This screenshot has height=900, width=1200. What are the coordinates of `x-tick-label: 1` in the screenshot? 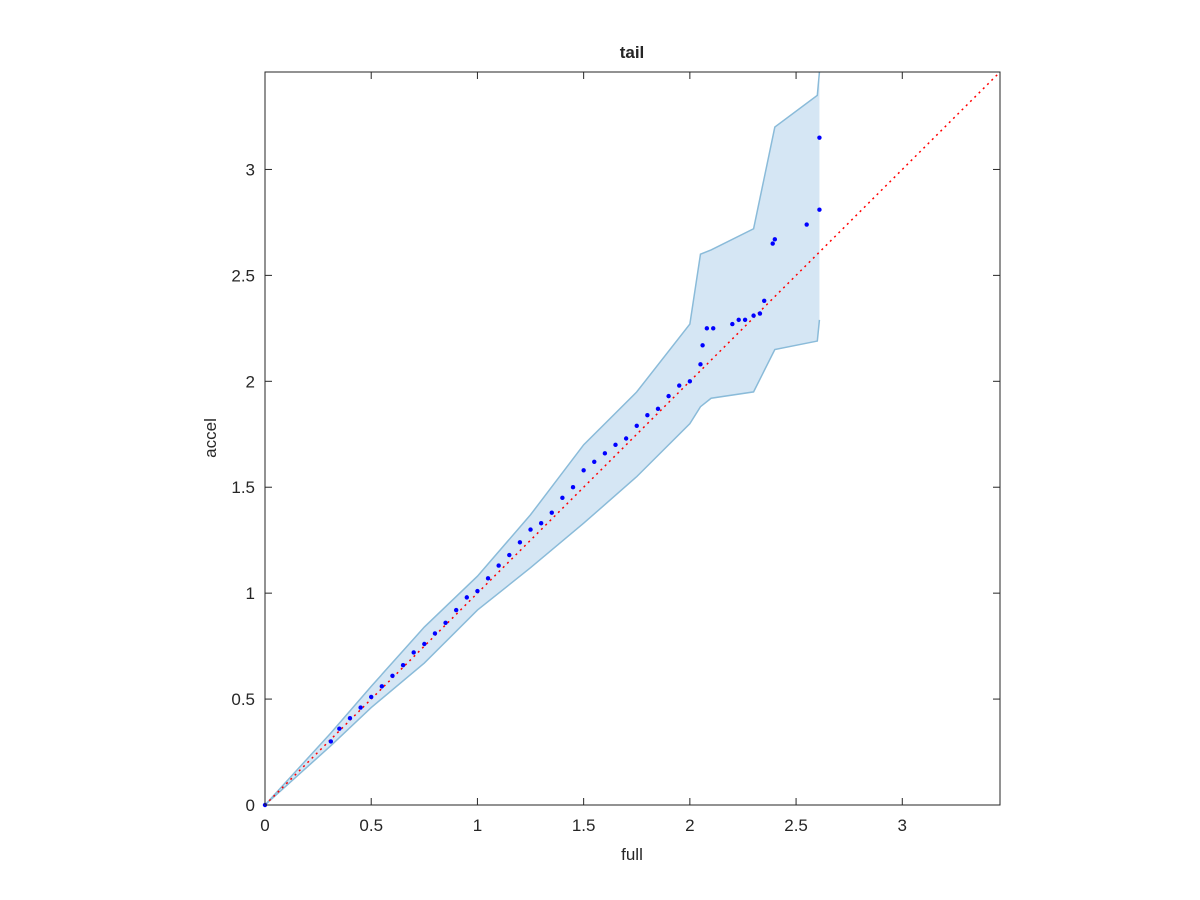 It's located at (477, 825).